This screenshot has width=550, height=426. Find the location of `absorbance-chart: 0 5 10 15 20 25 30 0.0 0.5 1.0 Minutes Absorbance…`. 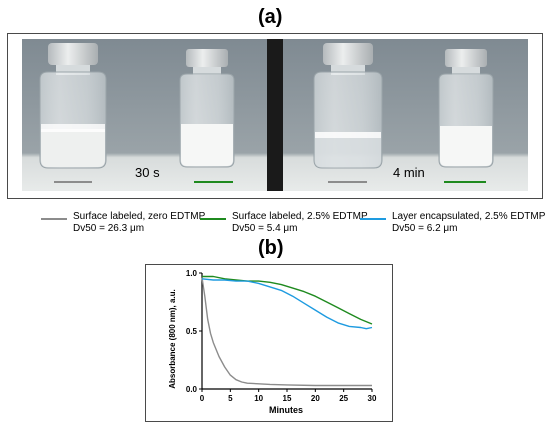

absorbance-chart: 0 5 10 15 20 25 30 0.0 0.5 1.0 Minutes Absorbance… is located at coordinates (272, 342).